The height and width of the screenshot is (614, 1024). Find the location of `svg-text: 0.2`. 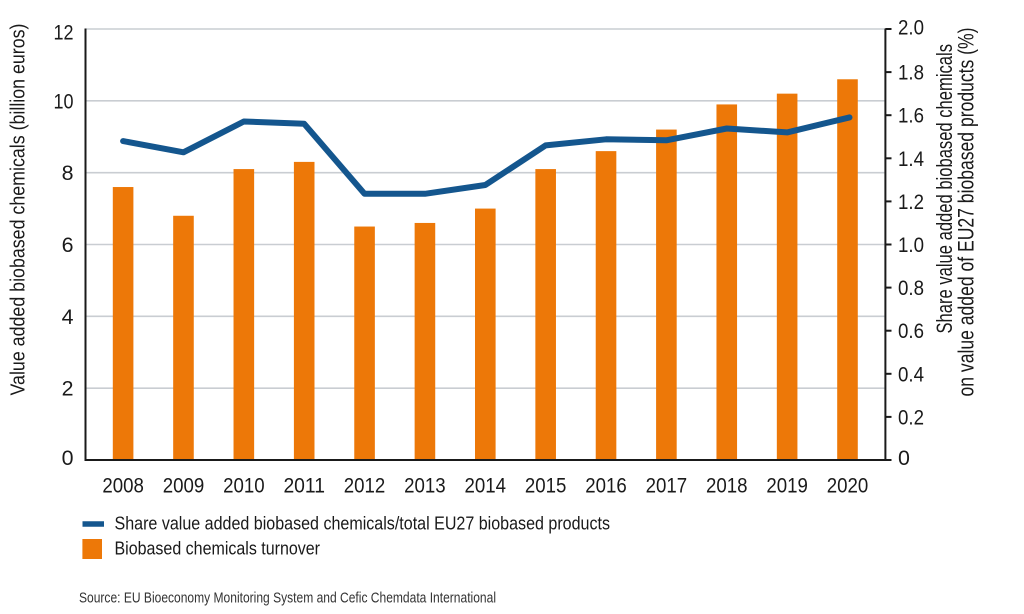

svg-text: 0.2 is located at coordinates (911, 417).